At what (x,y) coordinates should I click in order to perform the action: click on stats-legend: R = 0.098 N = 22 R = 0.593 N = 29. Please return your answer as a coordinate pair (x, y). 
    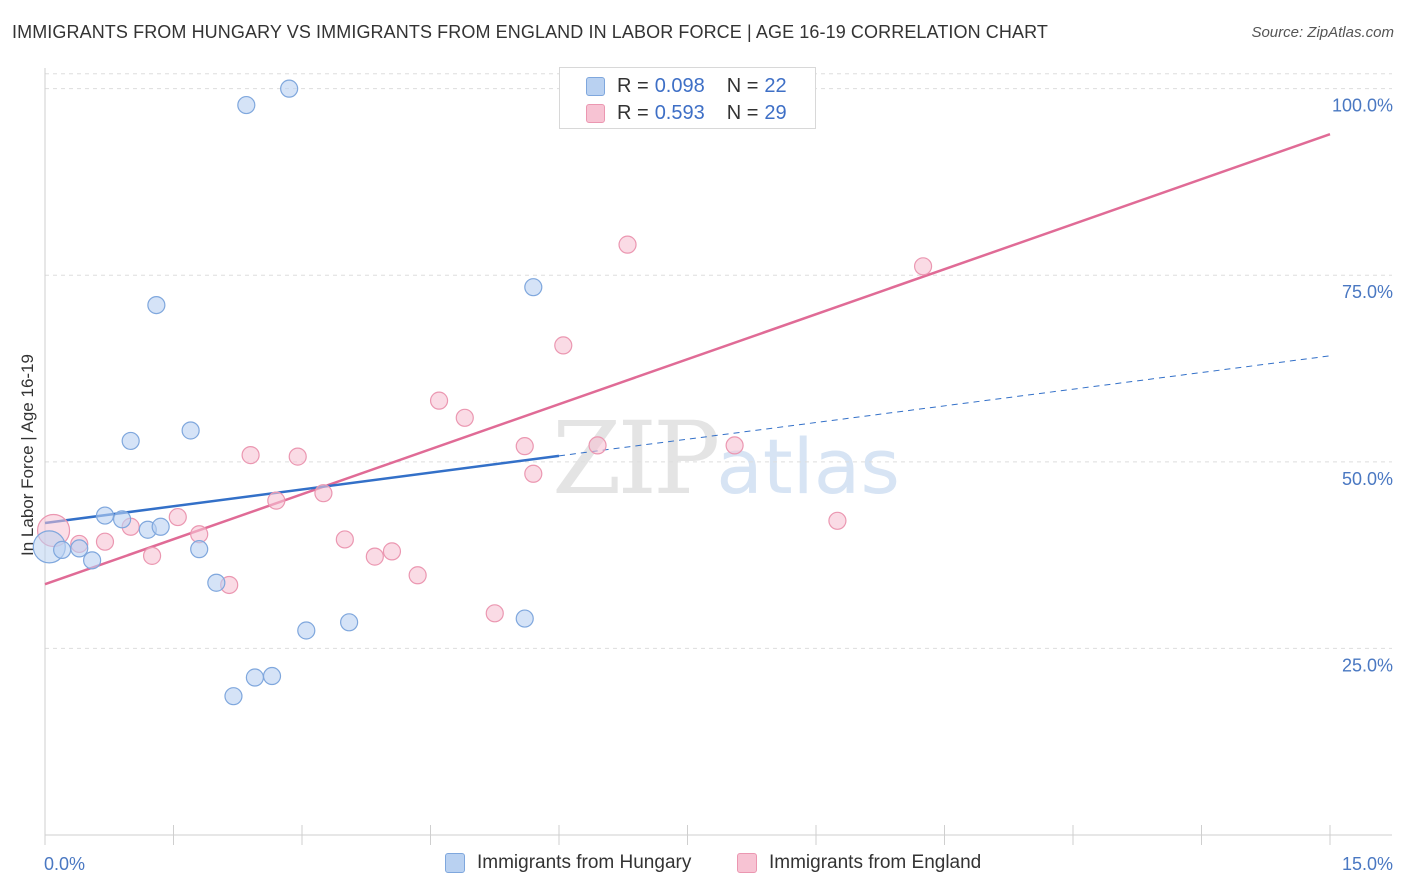
    Looking at the image, I should click on (687, 98).